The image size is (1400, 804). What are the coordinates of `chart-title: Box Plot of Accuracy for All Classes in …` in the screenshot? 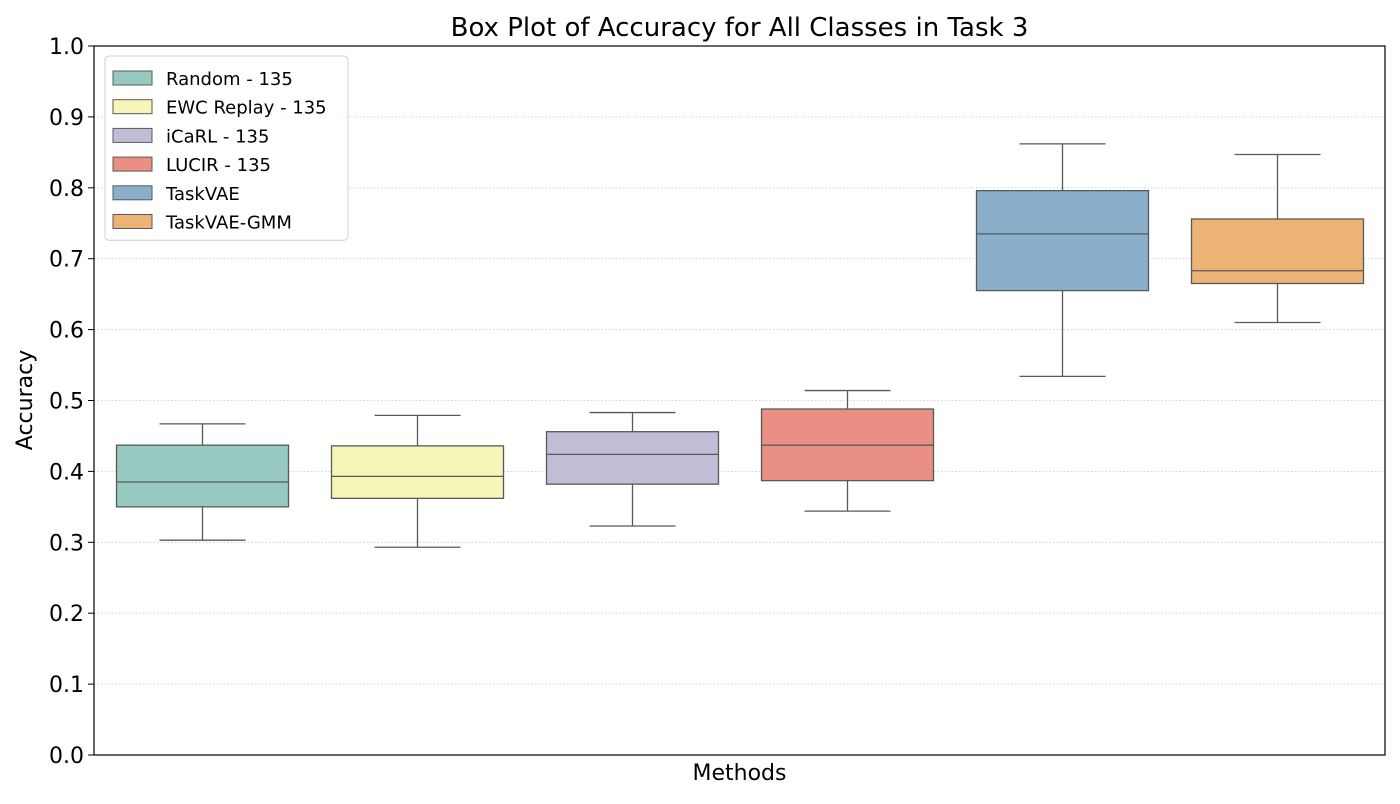 It's located at (740, 28).